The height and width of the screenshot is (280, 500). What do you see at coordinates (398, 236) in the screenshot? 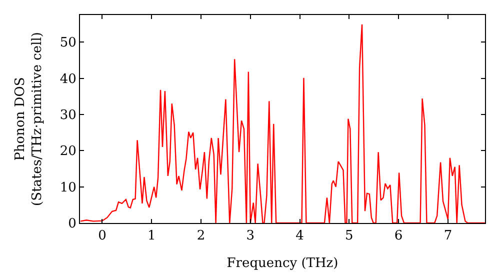
I see `x-tick-label: 6` at bounding box center [398, 236].